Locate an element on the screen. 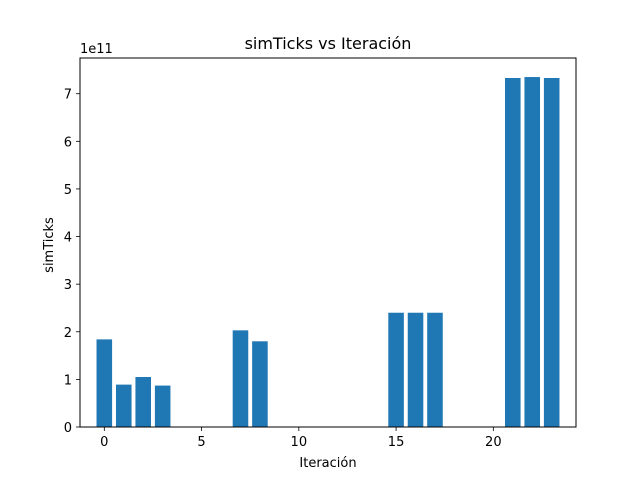  y-axis-label: simTicks is located at coordinates (49, 245).